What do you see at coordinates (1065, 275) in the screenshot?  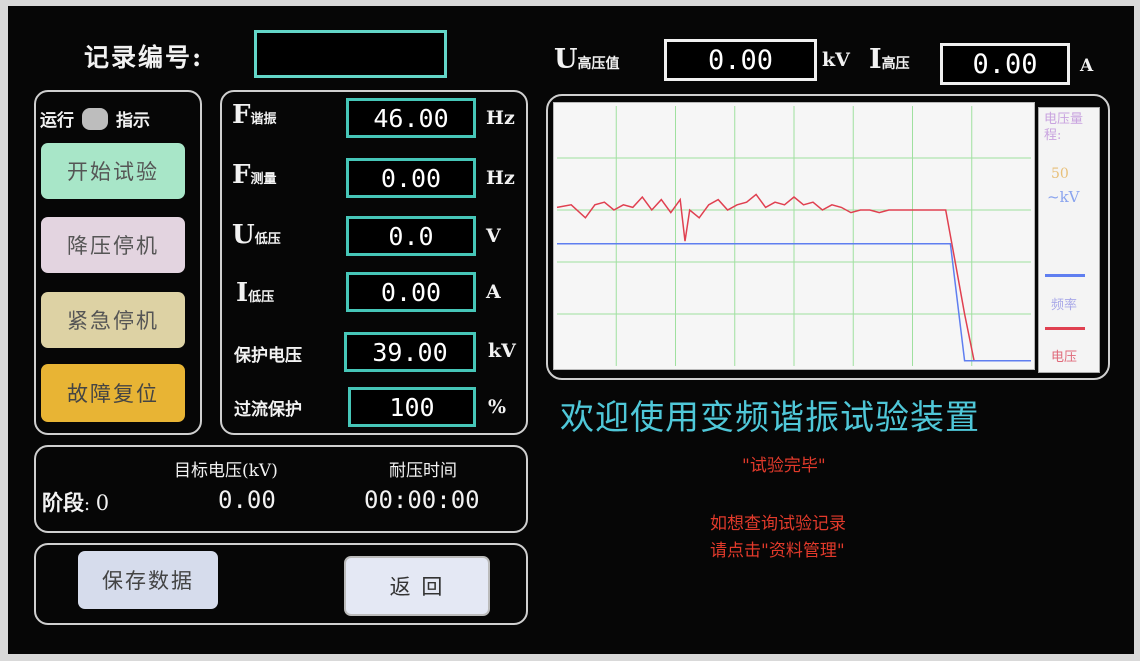 I see `freq-legend-swatch` at bounding box center [1065, 275].